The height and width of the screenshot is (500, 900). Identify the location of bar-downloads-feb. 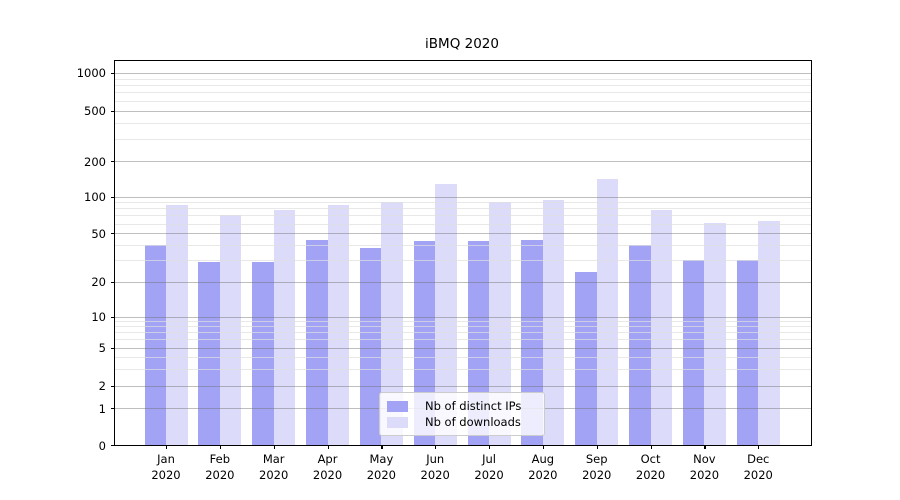
(230, 330).